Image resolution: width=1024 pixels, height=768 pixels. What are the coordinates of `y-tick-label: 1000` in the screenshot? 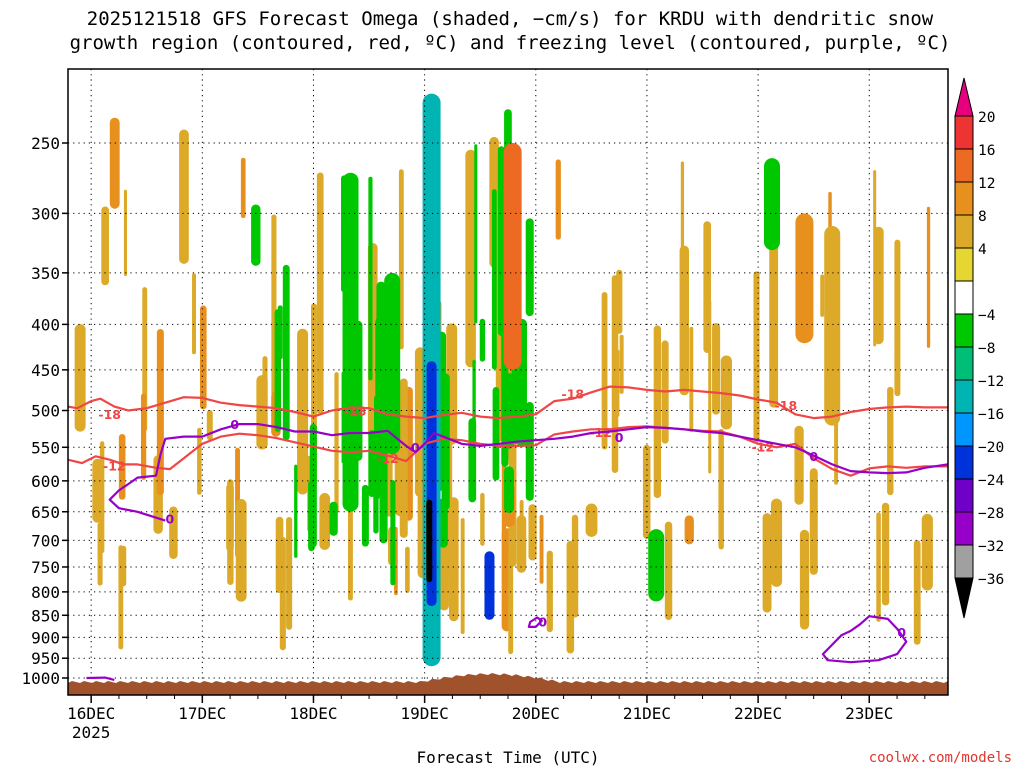 It's located at (40, 678).